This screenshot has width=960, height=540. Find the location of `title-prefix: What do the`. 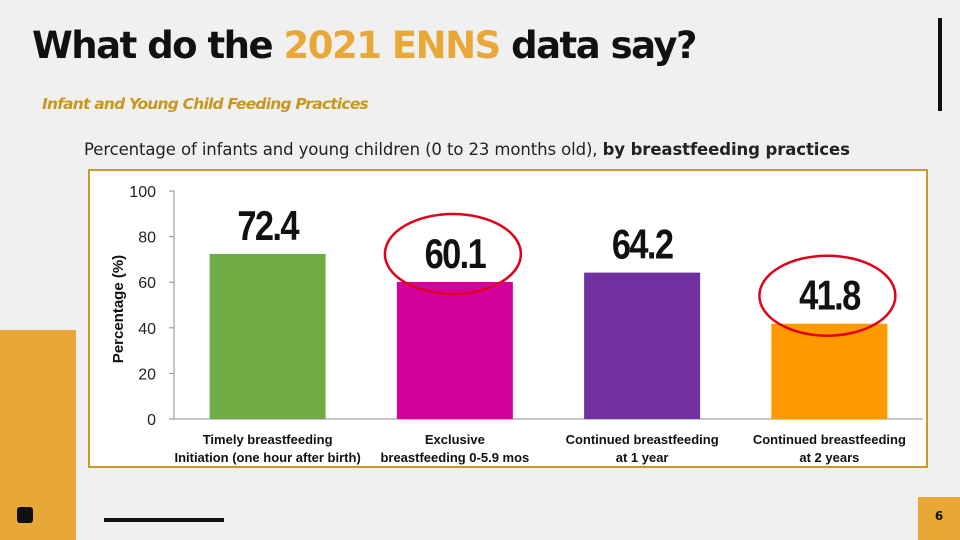

title-prefix: What do the is located at coordinates (158, 45).